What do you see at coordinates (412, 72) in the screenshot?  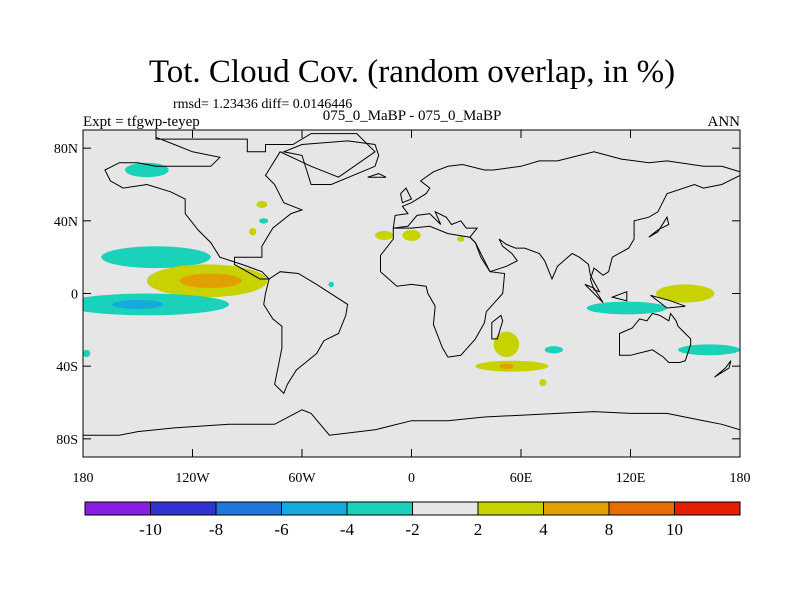 I see `chart-title: Tot. Cloud Cov. (random overlap, in %)` at bounding box center [412, 72].